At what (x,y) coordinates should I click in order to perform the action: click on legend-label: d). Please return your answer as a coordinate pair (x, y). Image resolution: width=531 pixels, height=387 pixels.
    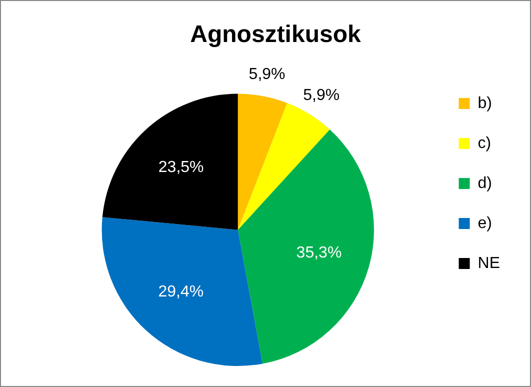
    Looking at the image, I should click on (485, 183).